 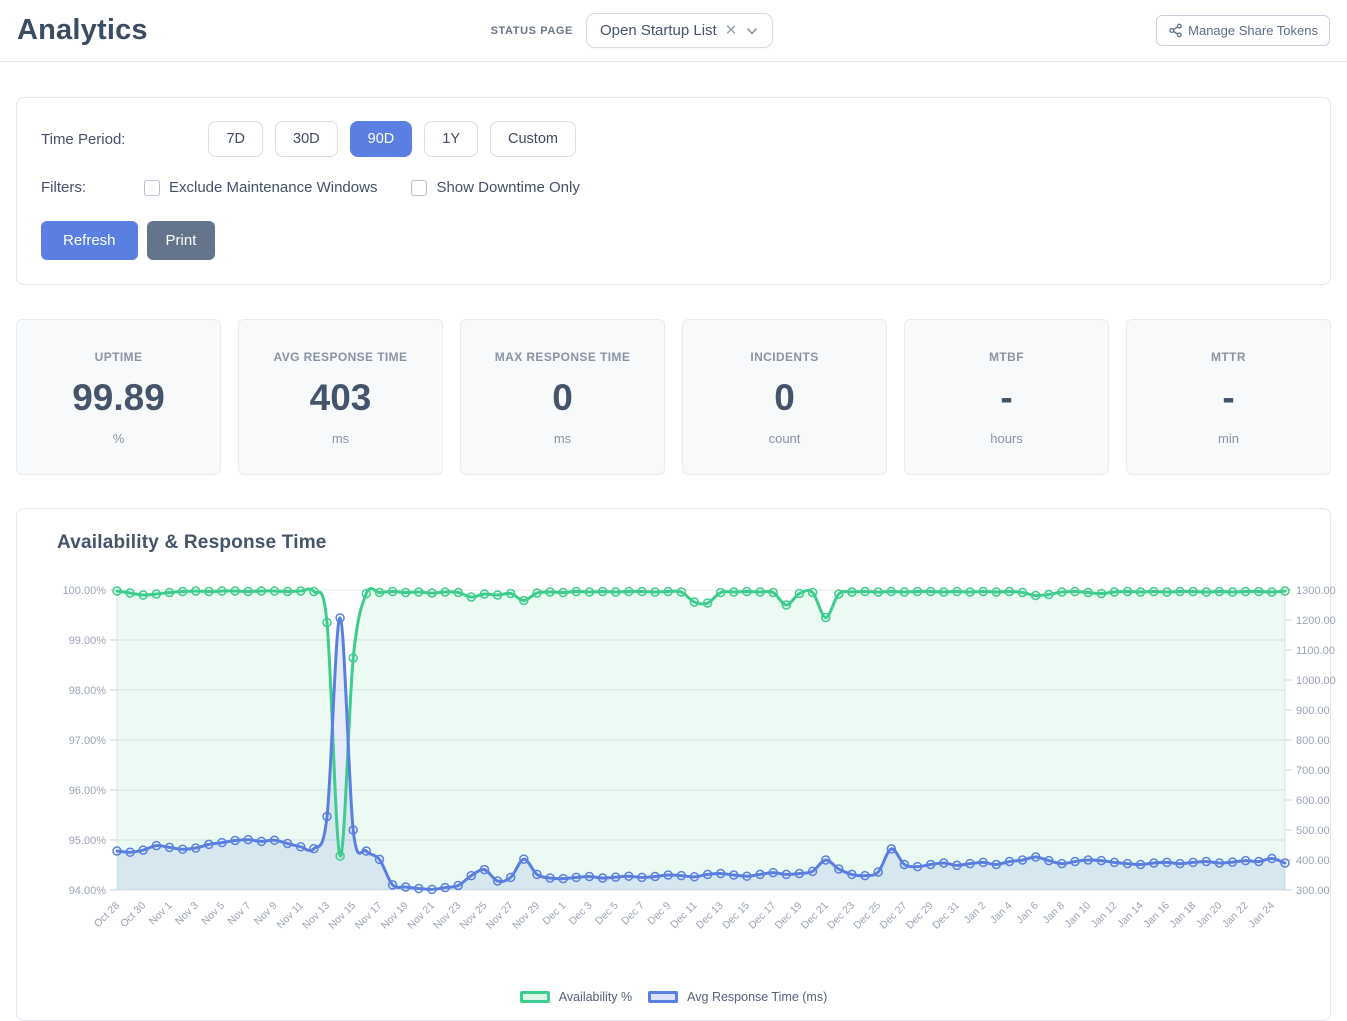 What do you see at coordinates (784, 357) in the screenshot?
I see `stat-card-title: INCIDENTS` at bounding box center [784, 357].